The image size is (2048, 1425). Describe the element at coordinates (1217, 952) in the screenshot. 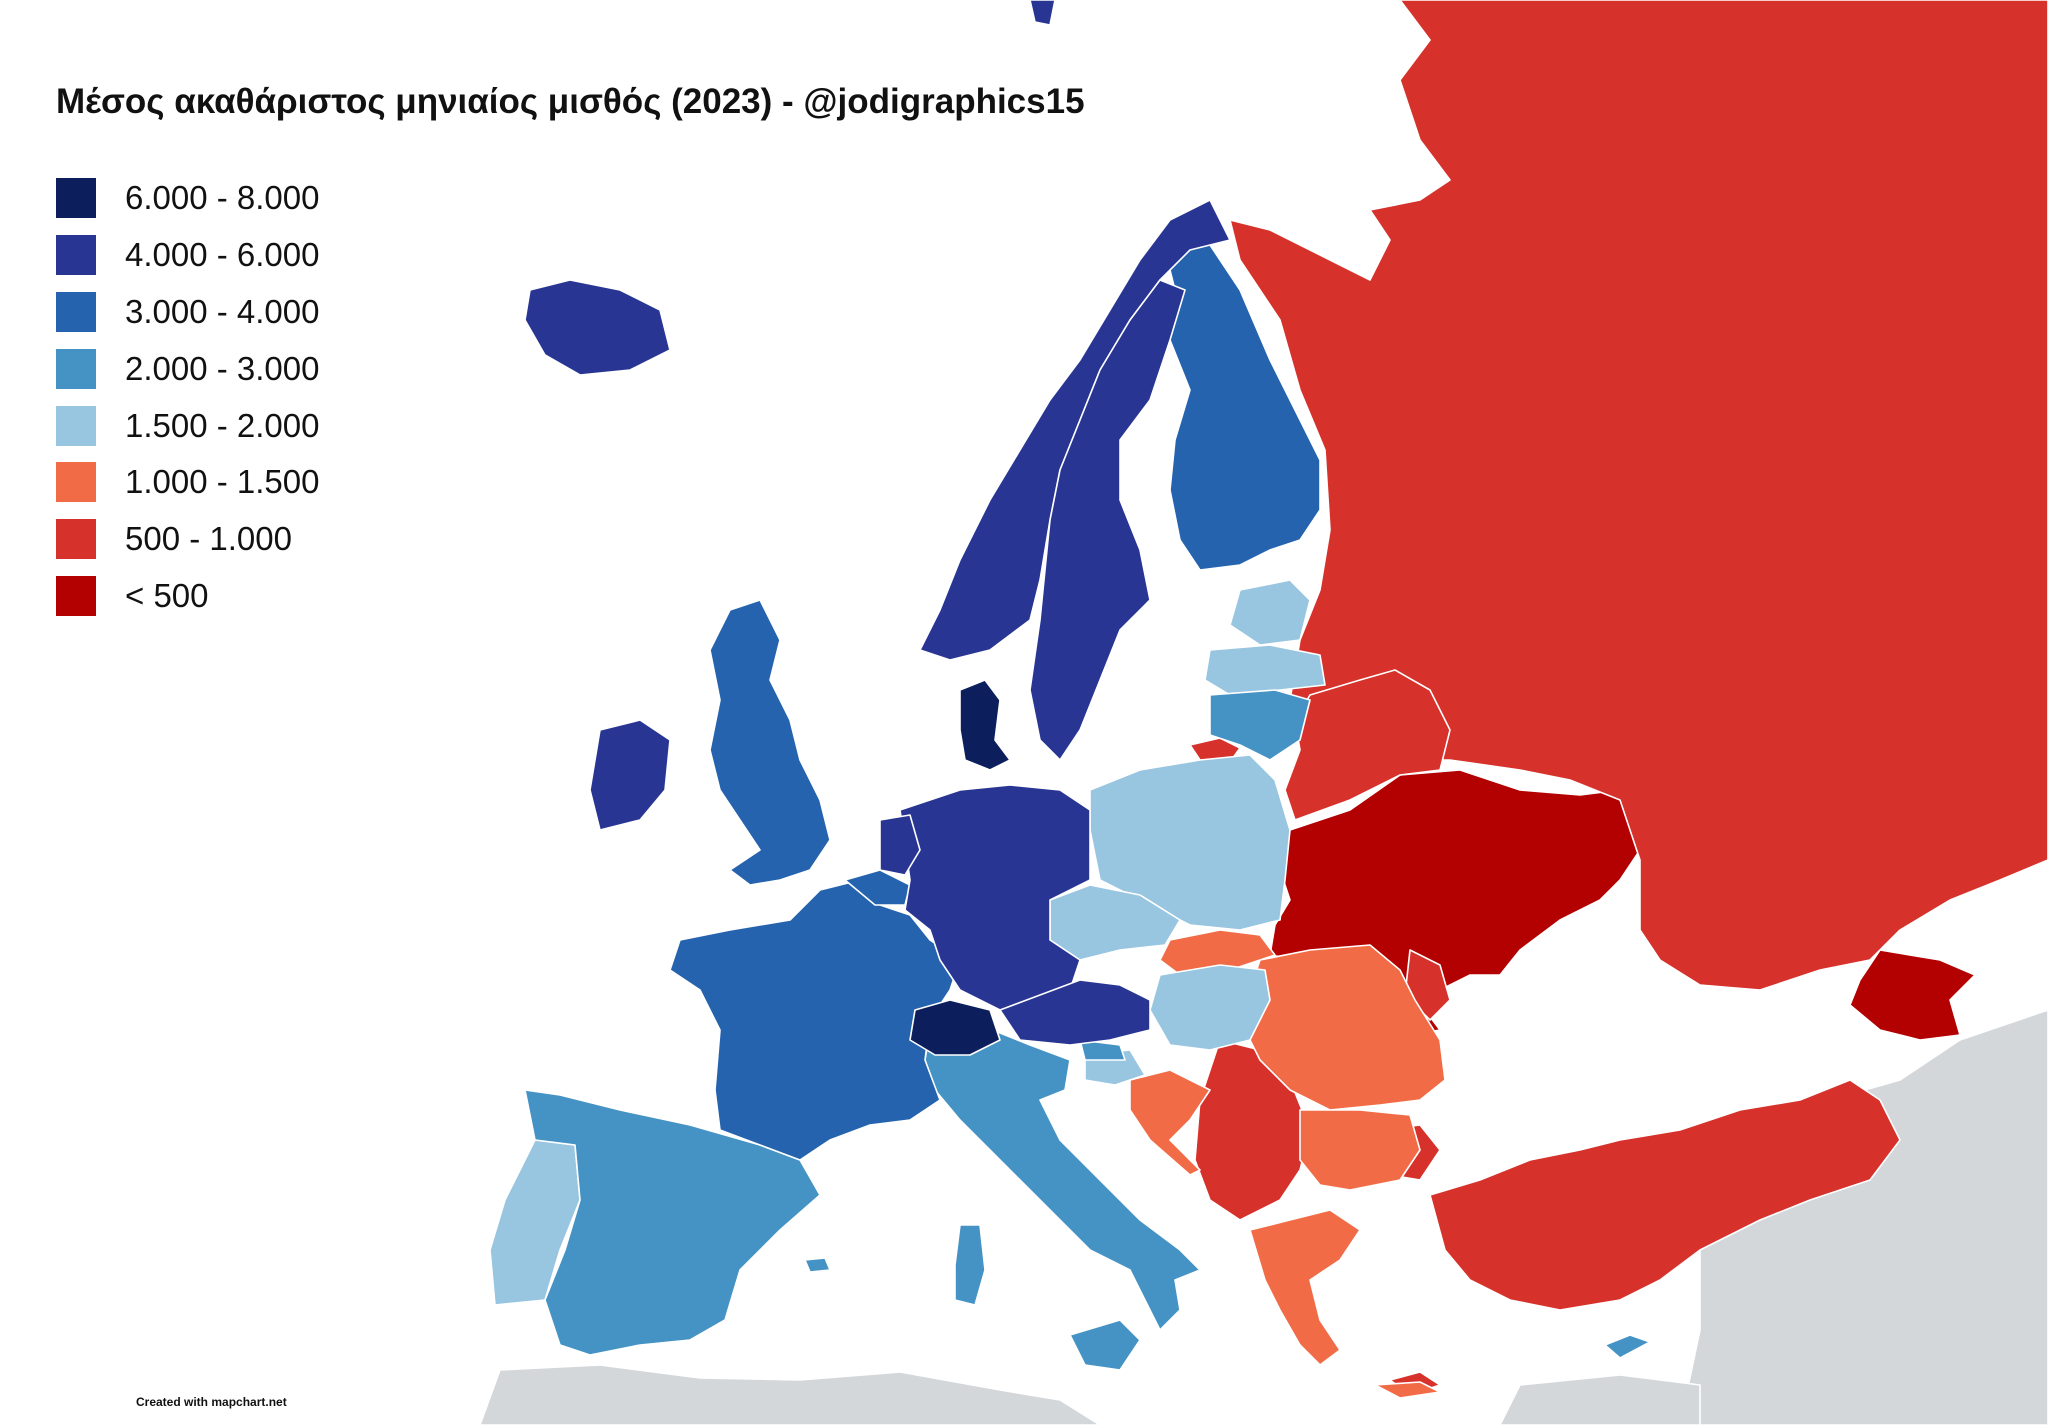

I see `country-slovakia` at that location.